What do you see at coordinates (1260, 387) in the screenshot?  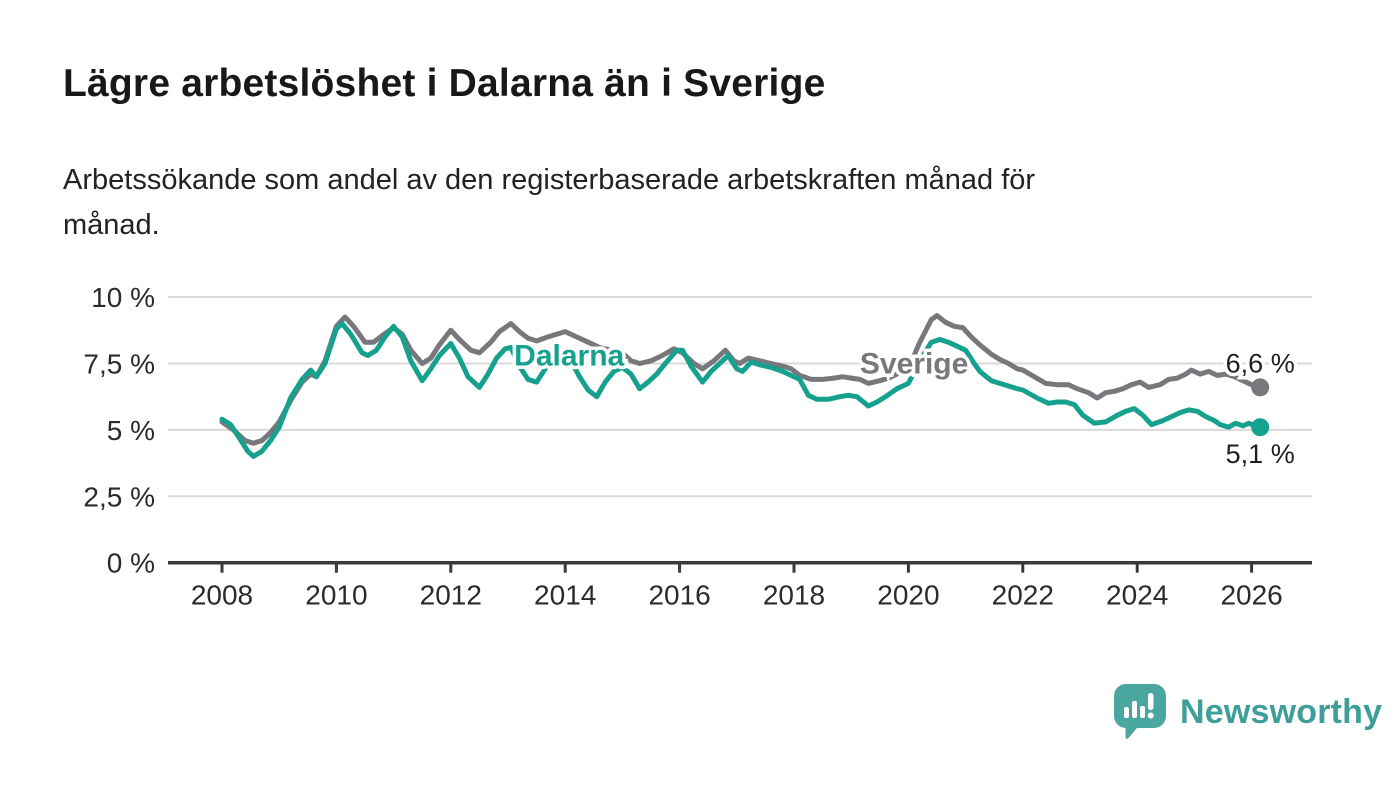 I see `series-end-dot-sverige` at bounding box center [1260, 387].